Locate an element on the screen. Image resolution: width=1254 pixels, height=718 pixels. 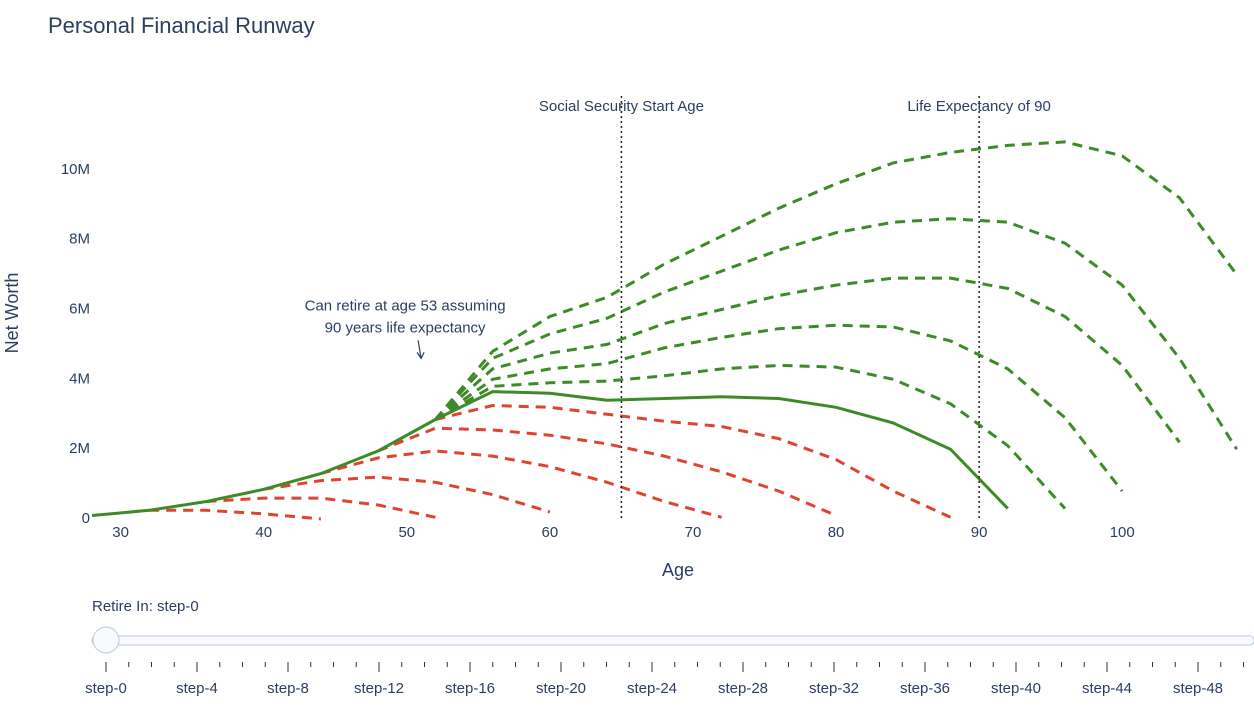
slider-step-label: step-32 is located at coordinates (834, 688).